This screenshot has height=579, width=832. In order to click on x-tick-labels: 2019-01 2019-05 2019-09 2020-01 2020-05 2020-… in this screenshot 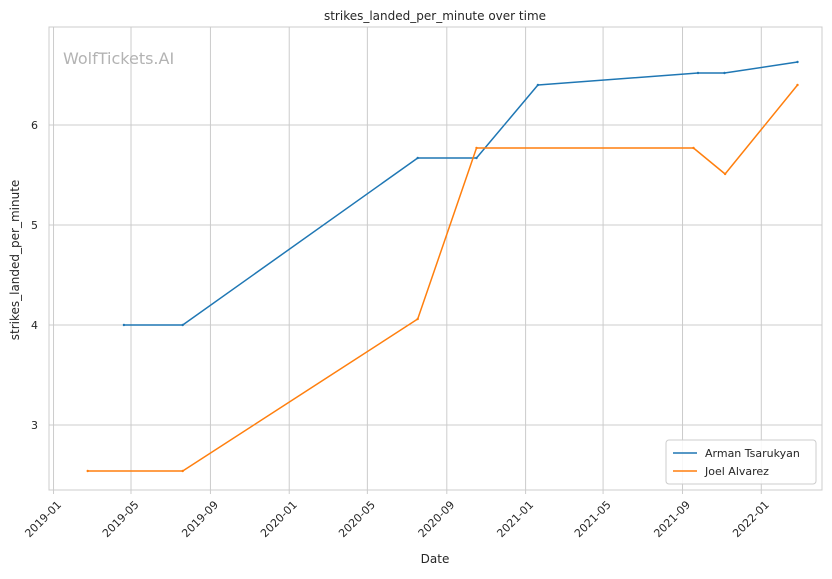, I will do `click(397, 515)`.